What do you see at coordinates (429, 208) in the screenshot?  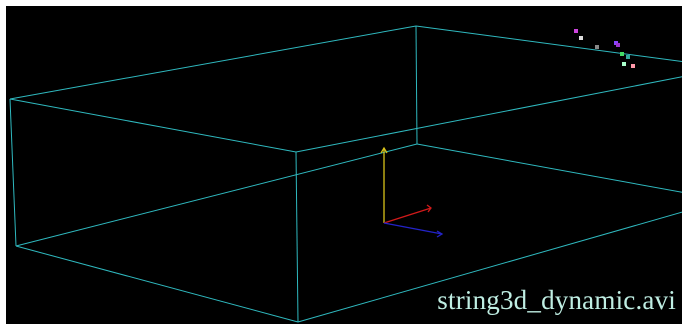 I see `axis-x-arrowhead` at bounding box center [429, 208].